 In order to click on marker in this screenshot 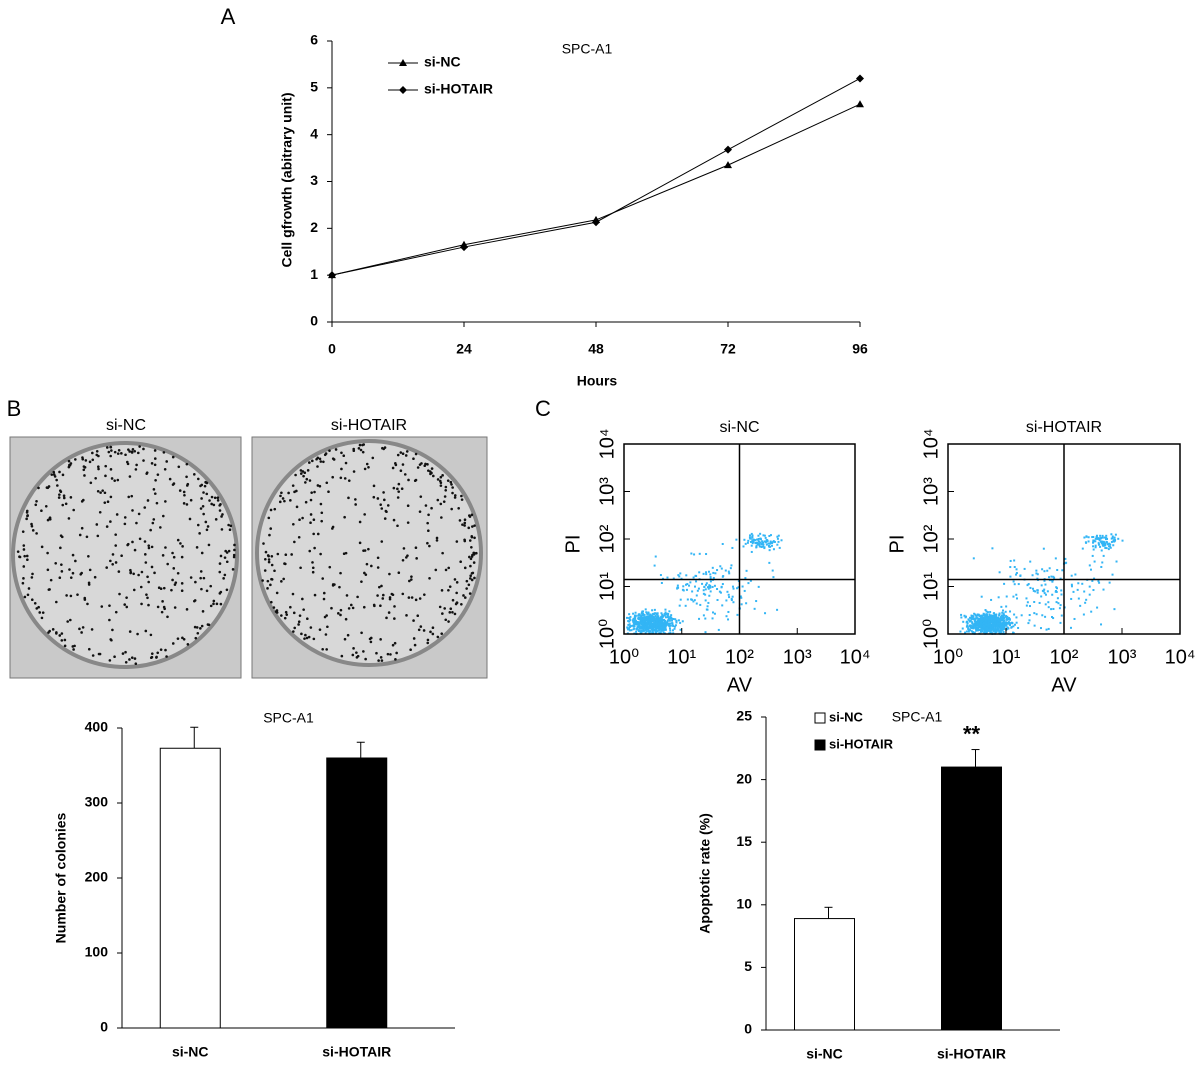, I will do `click(860, 104)`.